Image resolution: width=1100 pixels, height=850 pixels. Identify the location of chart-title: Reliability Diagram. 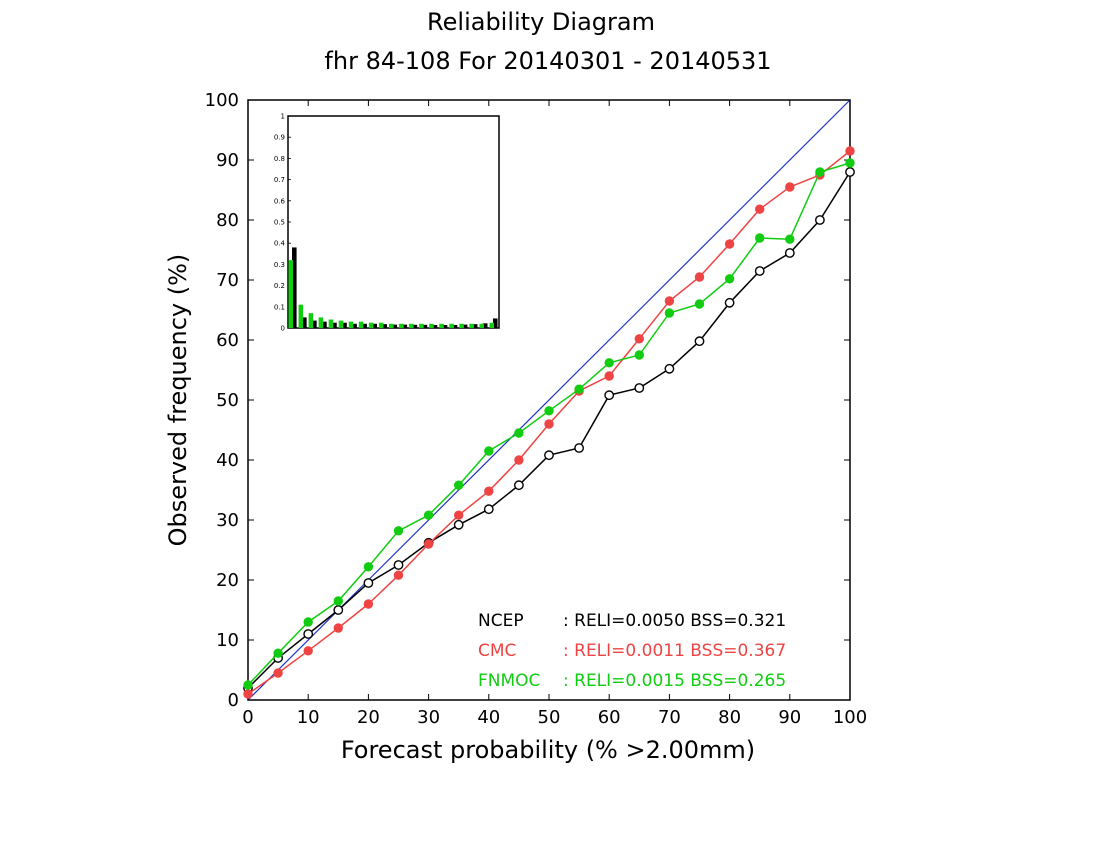
(541, 22).